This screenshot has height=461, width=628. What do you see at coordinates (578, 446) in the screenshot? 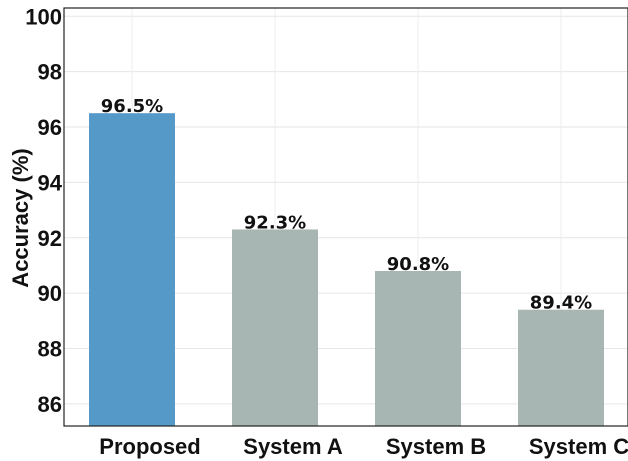
I see `x-tick-label: System C` at bounding box center [578, 446].